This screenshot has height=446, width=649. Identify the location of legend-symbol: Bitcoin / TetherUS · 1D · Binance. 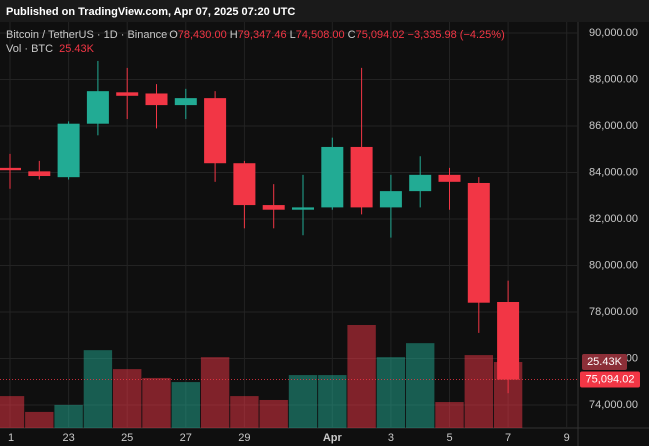
(86, 35).